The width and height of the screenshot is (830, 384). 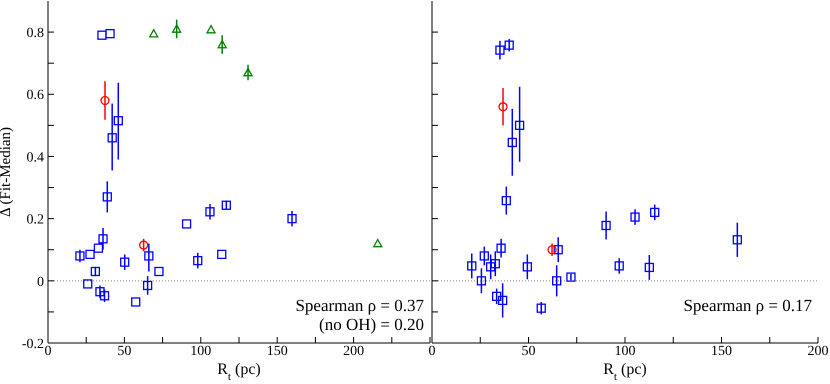 I want to click on y-tick-label: 0.8, so click(x=35, y=34).